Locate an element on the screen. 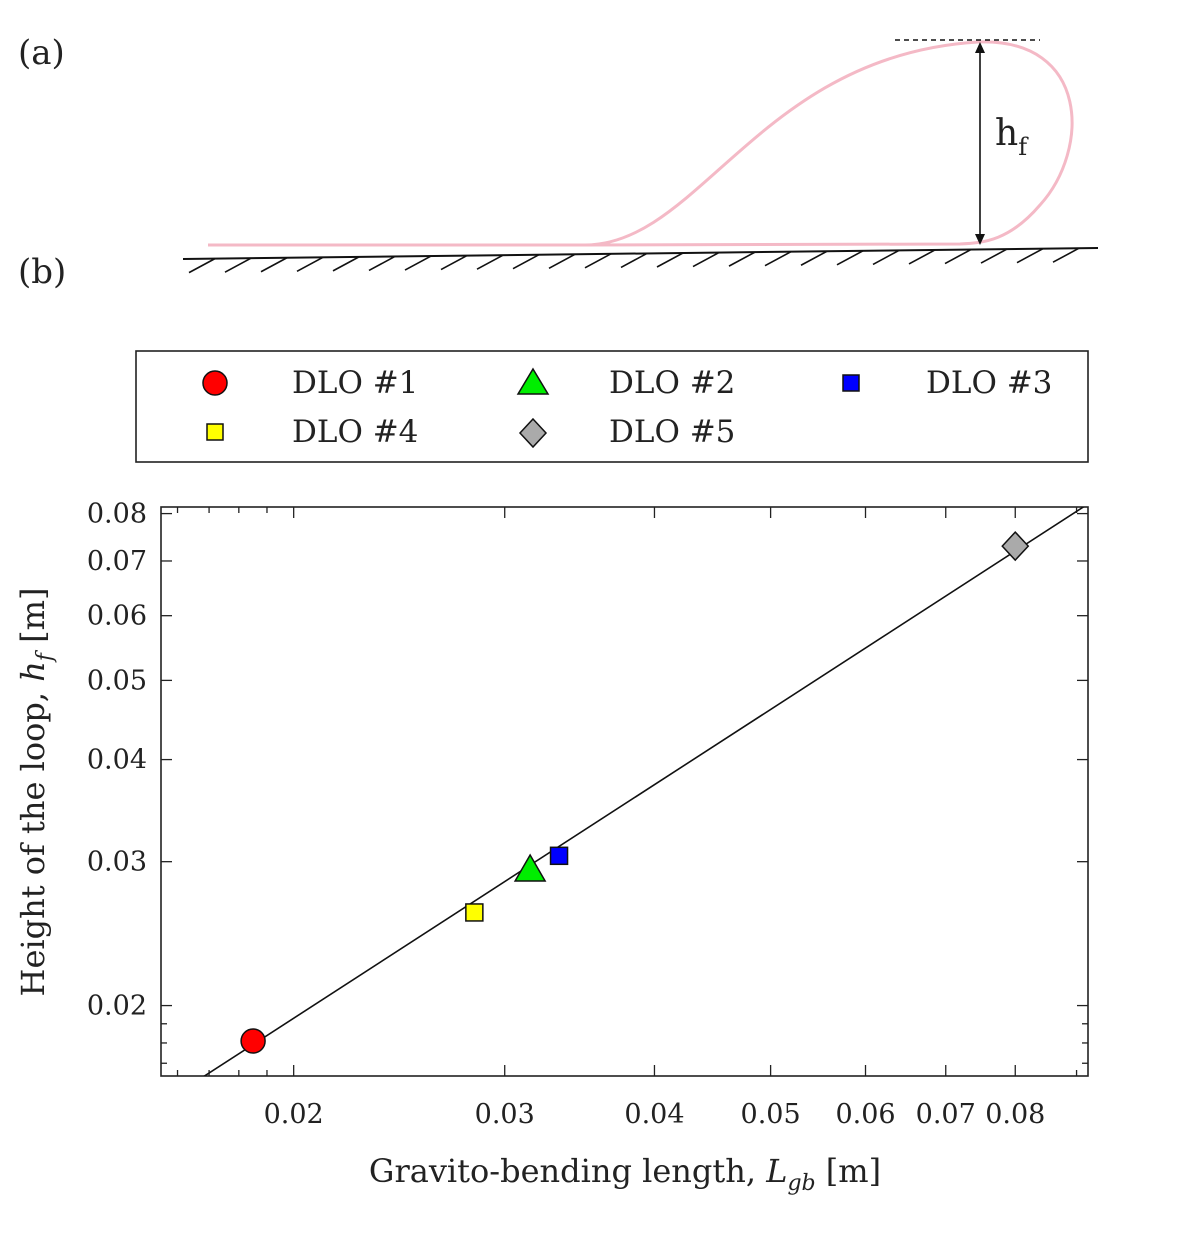 This screenshot has height=1260, width=1200. x-tick-label: 0.02 is located at coordinates (294, 1114).